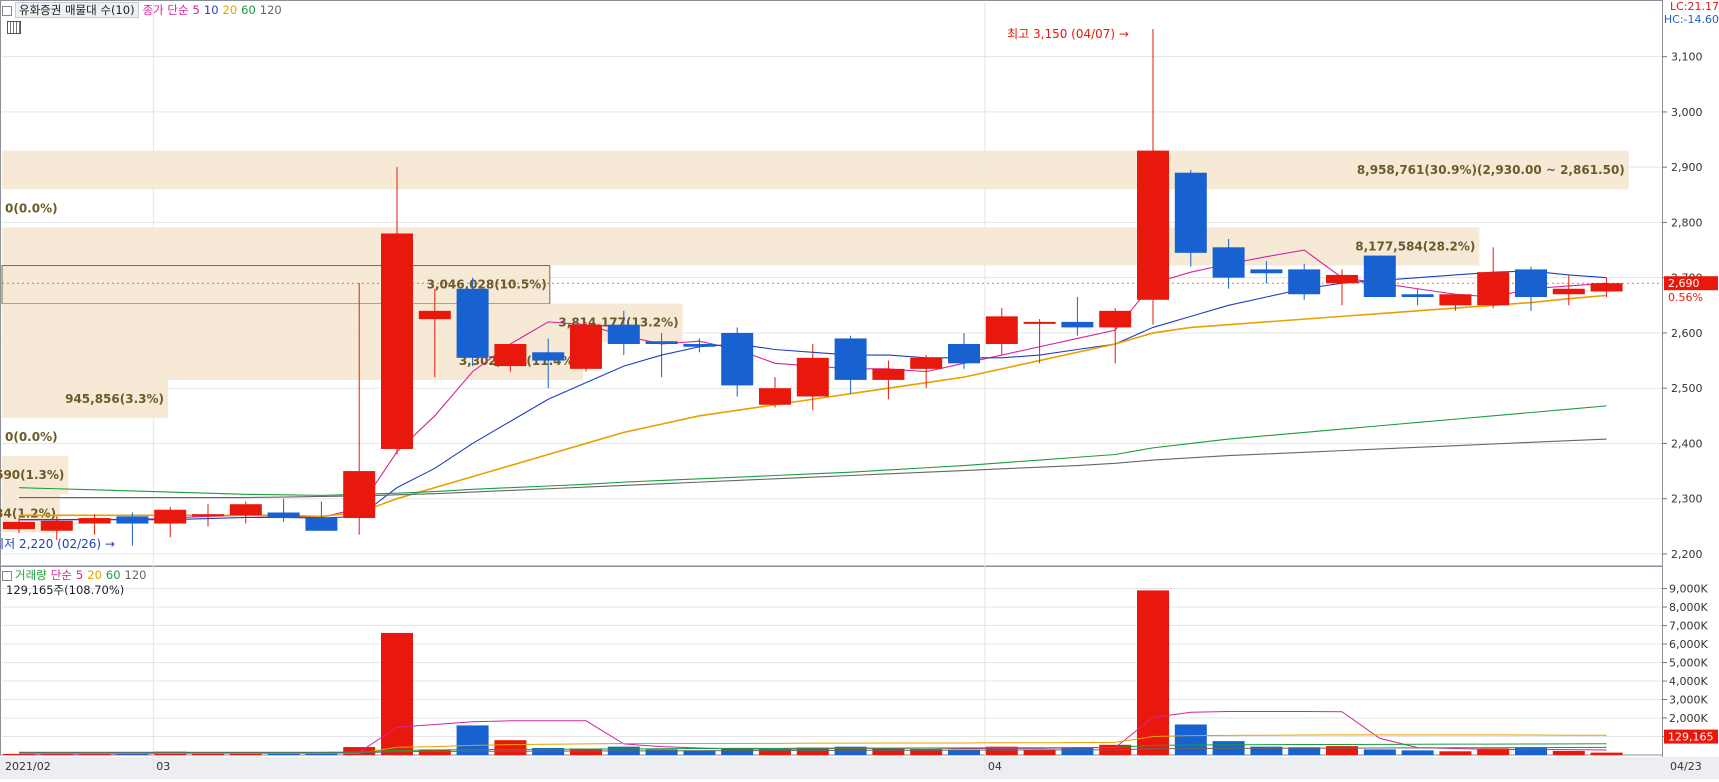 The image size is (1719, 782). What do you see at coordinates (230, 10) in the screenshot?
I see `ma-legend-item-20: 20` at bounding box center [230, 10].